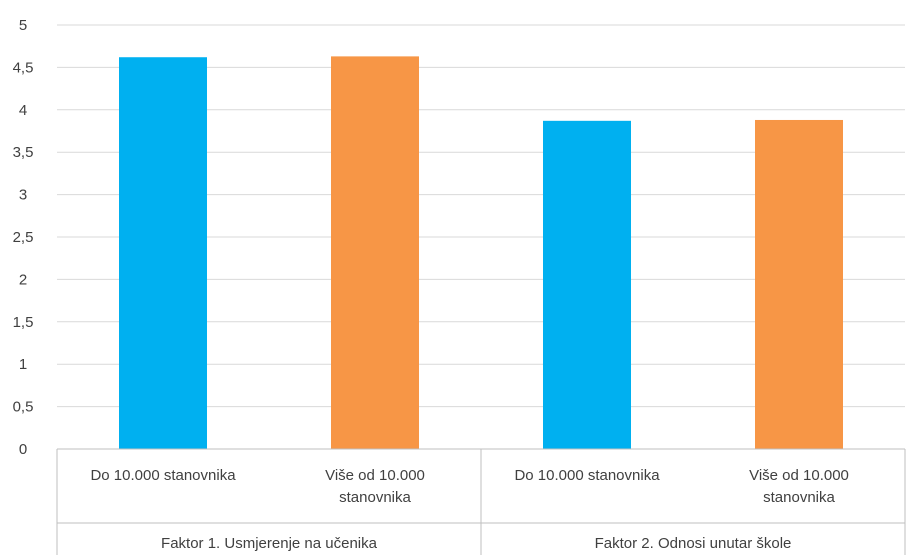  I want to click on group-label: Faktor 2. Odnosi unutar škole, so click(693, 543).